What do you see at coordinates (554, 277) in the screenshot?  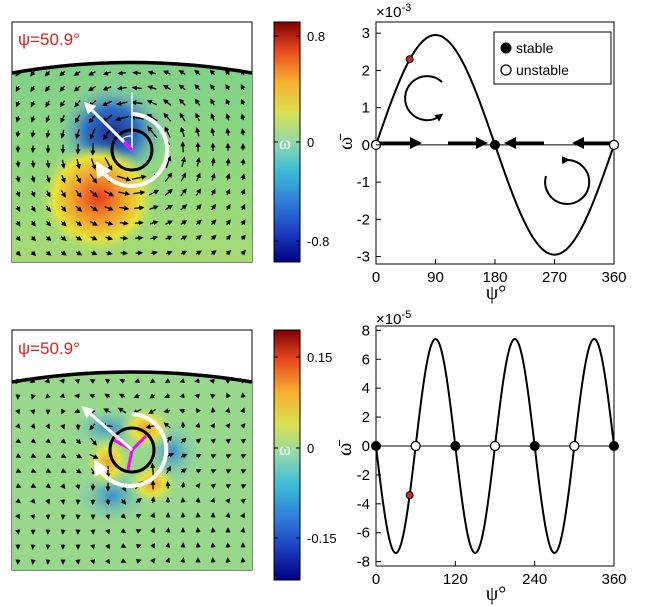 I see `x-tick-label: 270` at bounding box center [554, 277].